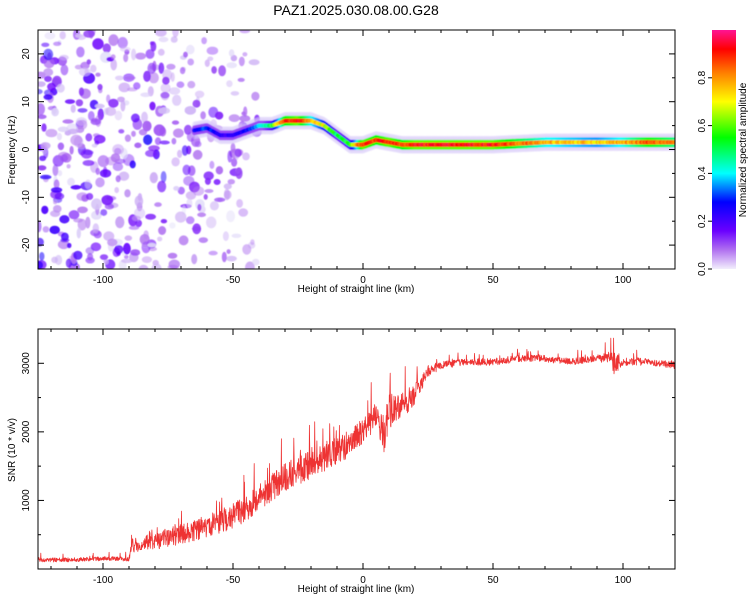 The height and width of the screenshot is (600, 750). What do you see at coordinates (623, 280) in the screenshot?
I see `spectrogram-x-tick-label: 100` at bounding box center [623, 280].